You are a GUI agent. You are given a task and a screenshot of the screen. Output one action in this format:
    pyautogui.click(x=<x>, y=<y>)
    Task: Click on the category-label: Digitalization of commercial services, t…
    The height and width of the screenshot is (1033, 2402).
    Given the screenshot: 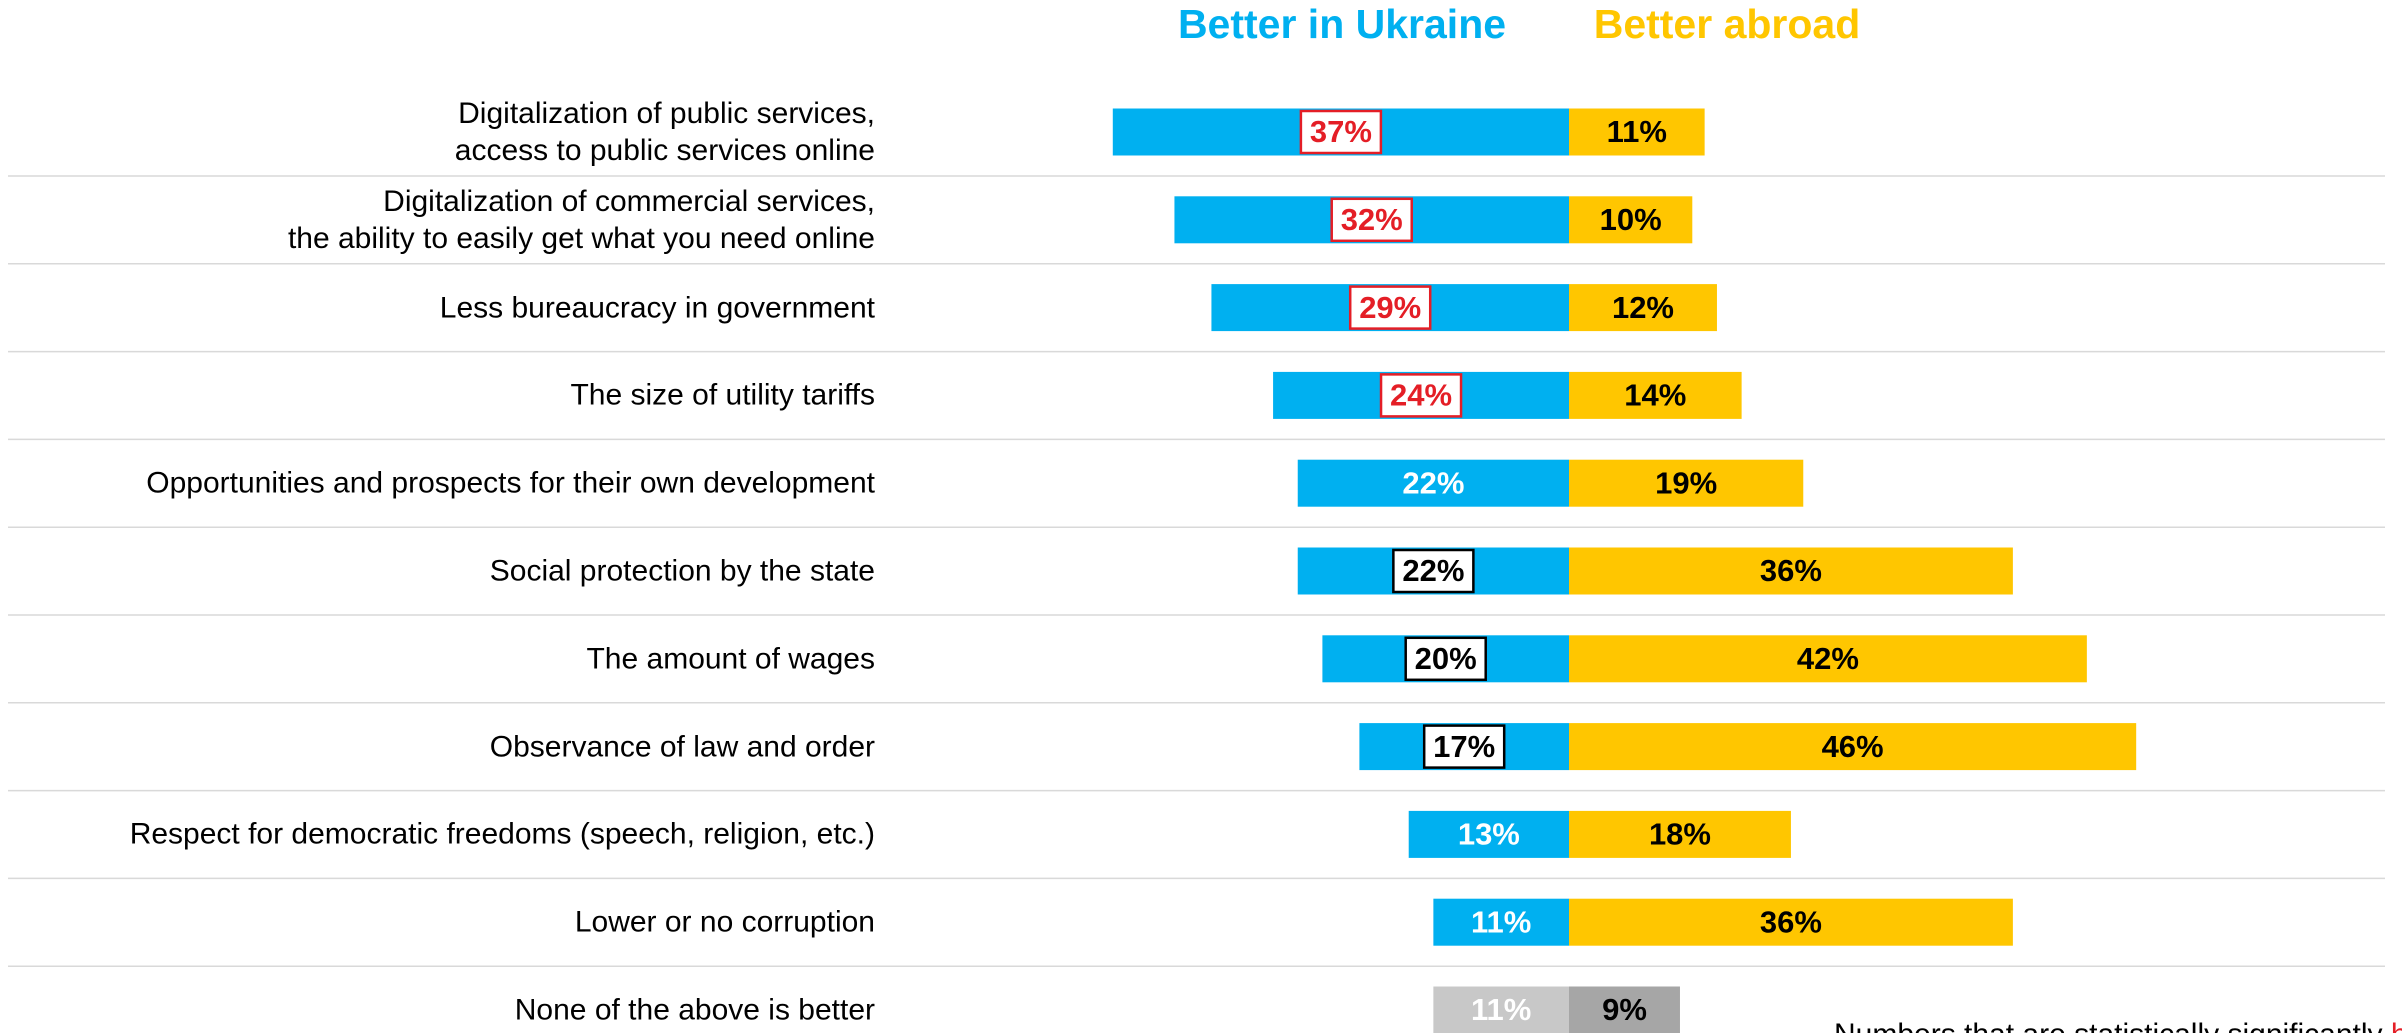 What is the action you would take?
    pyautogui.click(x=581, y=219)
    